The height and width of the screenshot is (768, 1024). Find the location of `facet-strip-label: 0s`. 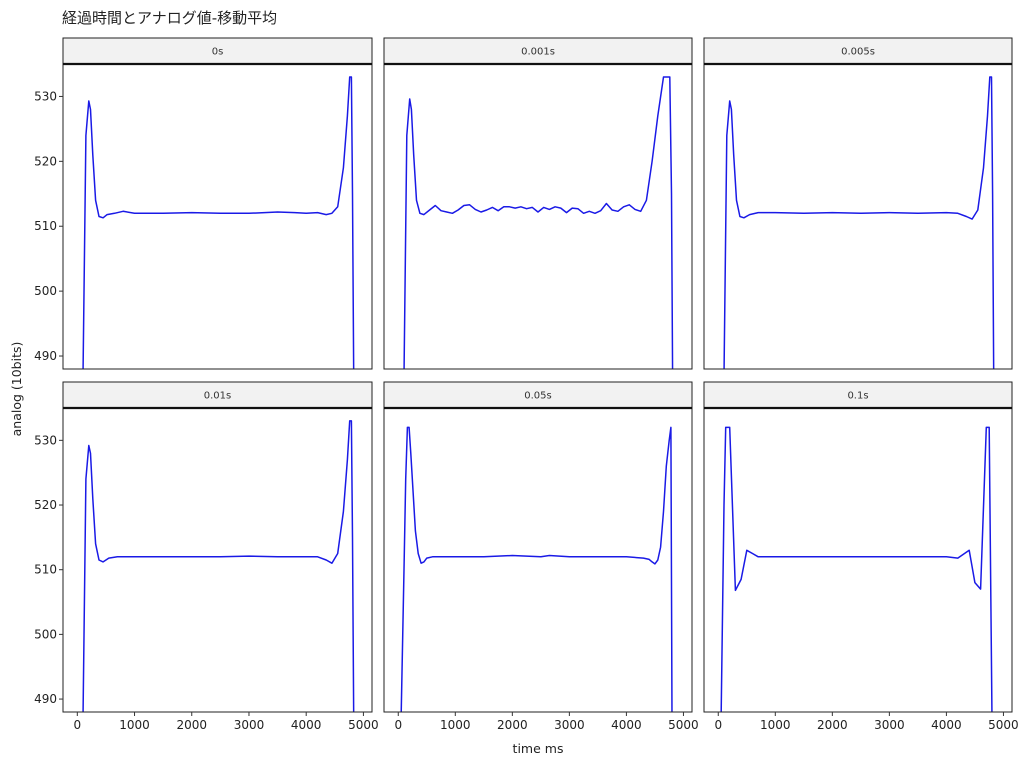

facet-strip-label: 0s is located at coordinates (218, 52).